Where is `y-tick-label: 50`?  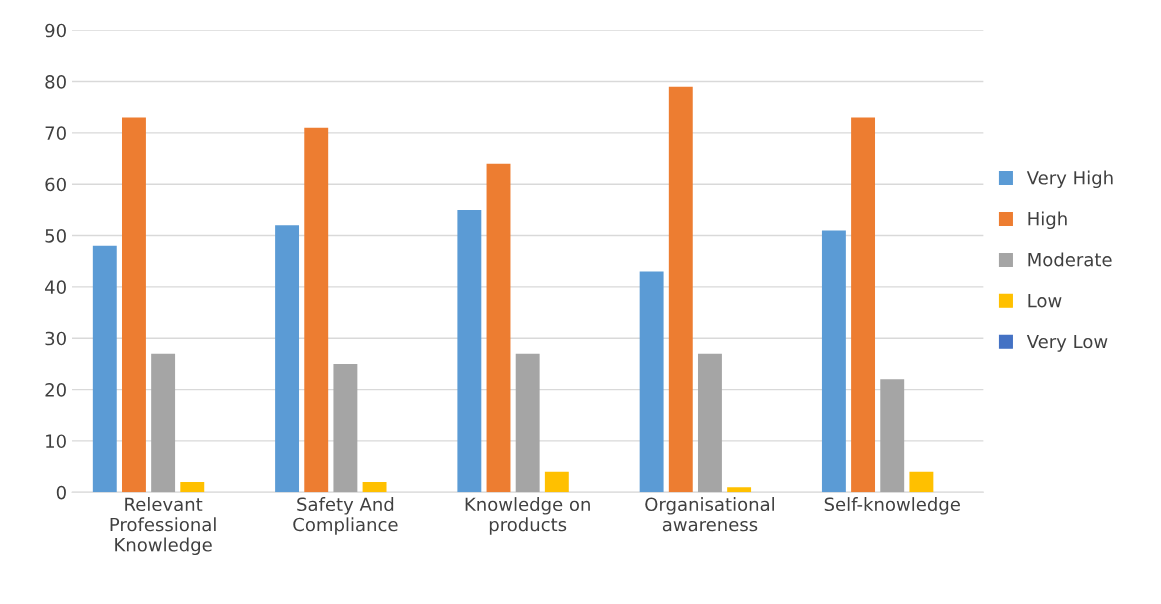 y-tick-label: 50 is located at coordinates (55, 236).